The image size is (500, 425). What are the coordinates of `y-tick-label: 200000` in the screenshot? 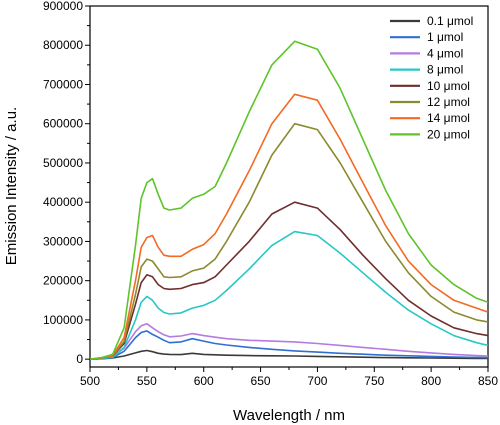 It's located at (63, 281).